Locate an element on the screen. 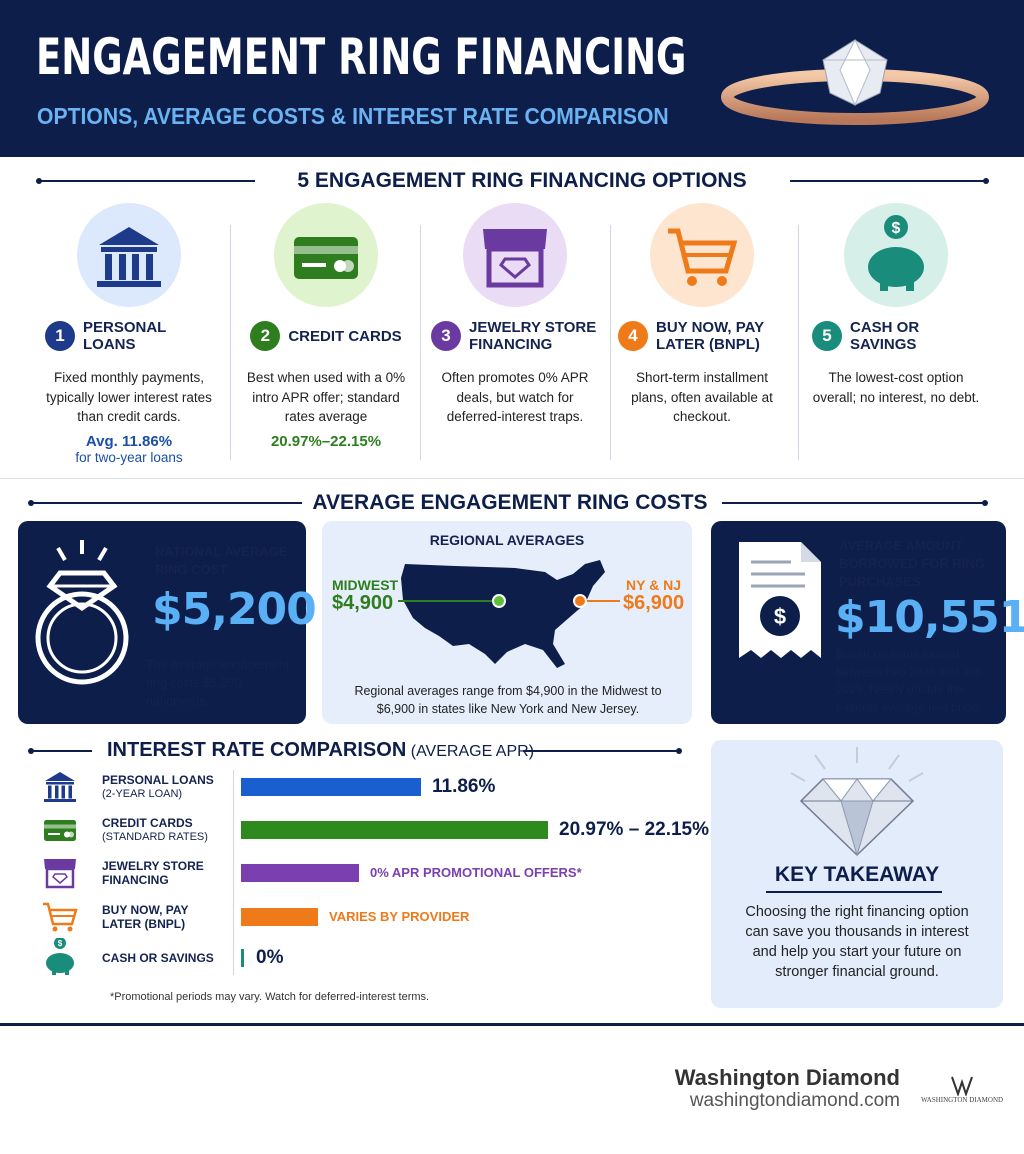 The width and height of the screenshot is (1024, 1154). receipt-icon: $ is located at coordinates (780, 600).